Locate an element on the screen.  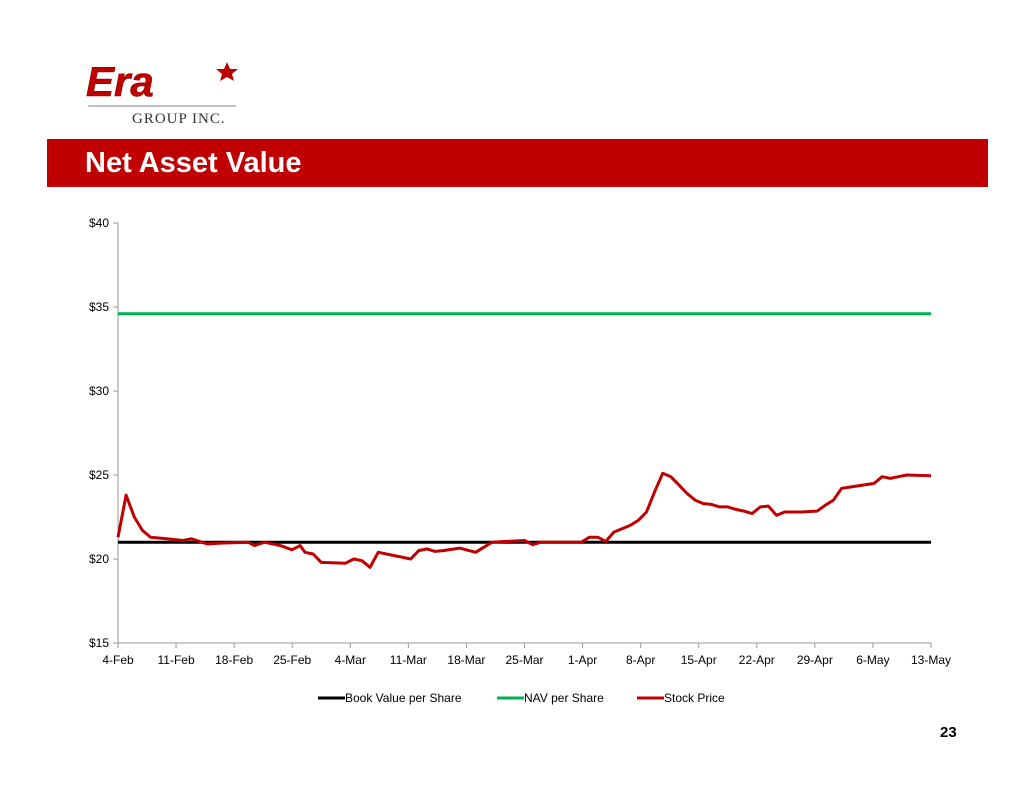
legend-label: NAV per Share is located at coordinates (564, 698).